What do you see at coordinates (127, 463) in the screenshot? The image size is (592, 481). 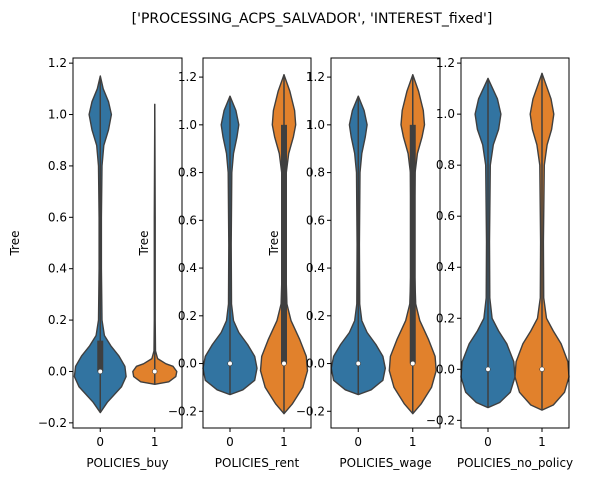 I see `x-axis-label: POLICIES_buy` at bounding box center [127, 463].